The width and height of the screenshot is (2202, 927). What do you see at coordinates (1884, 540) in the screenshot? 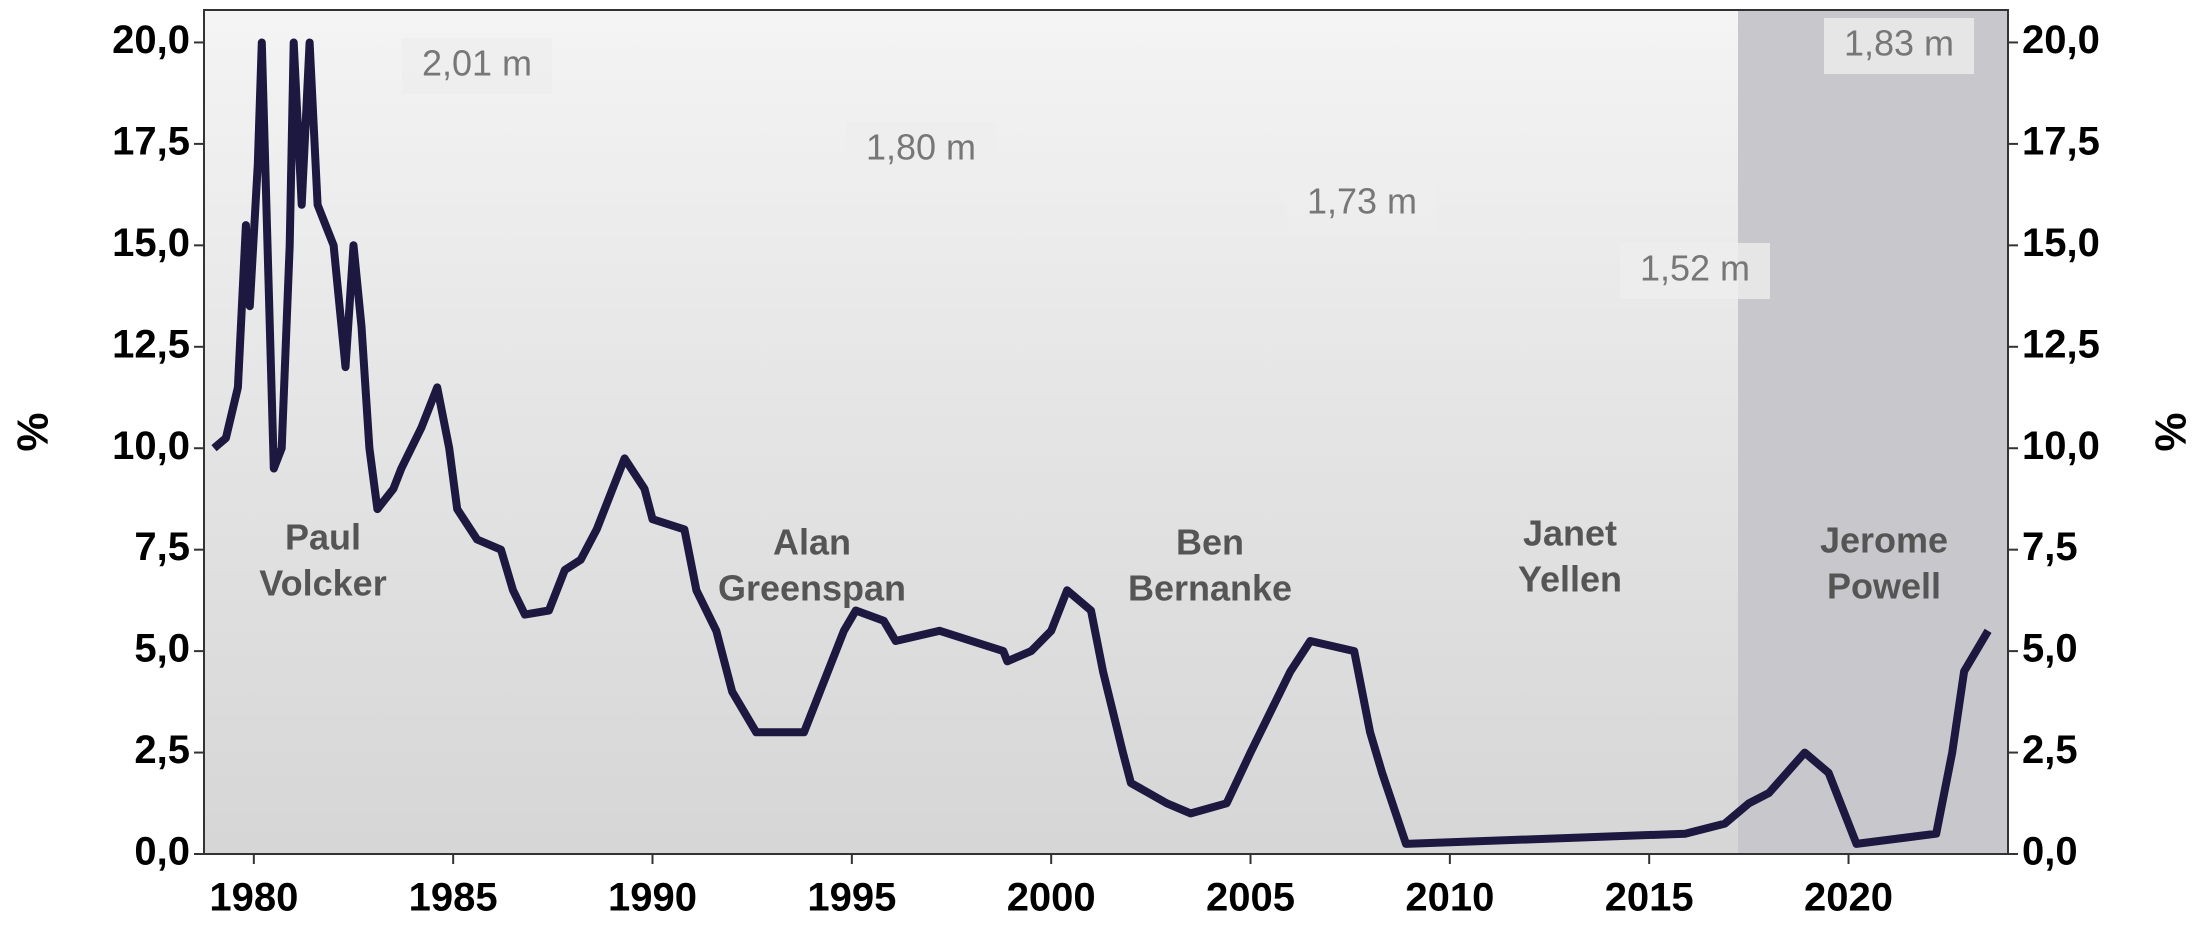
I see `chair-name: Jerome` at bounding box center [1884, 540].